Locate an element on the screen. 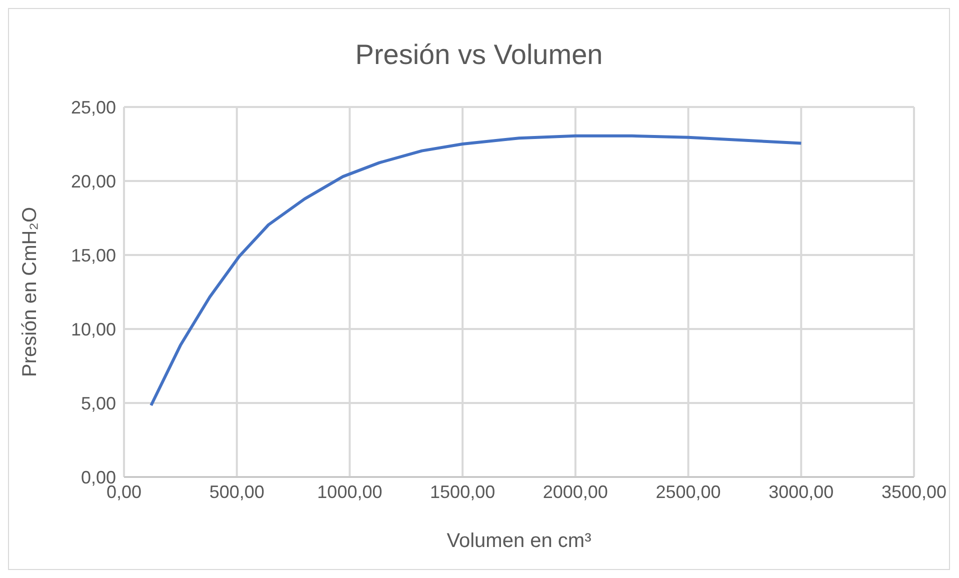 The height and width of the screenshot is (578, 959). chart-title: Presión vs Volumen is located at coordinates (479, 55).